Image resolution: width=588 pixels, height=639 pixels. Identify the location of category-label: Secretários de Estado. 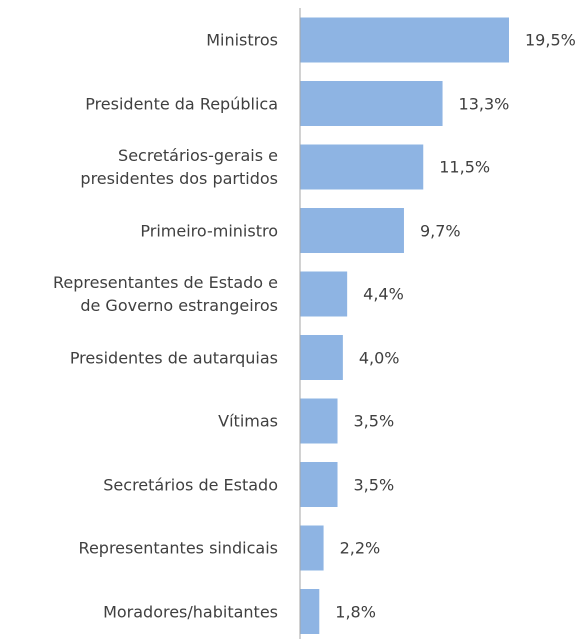
(190, 484).